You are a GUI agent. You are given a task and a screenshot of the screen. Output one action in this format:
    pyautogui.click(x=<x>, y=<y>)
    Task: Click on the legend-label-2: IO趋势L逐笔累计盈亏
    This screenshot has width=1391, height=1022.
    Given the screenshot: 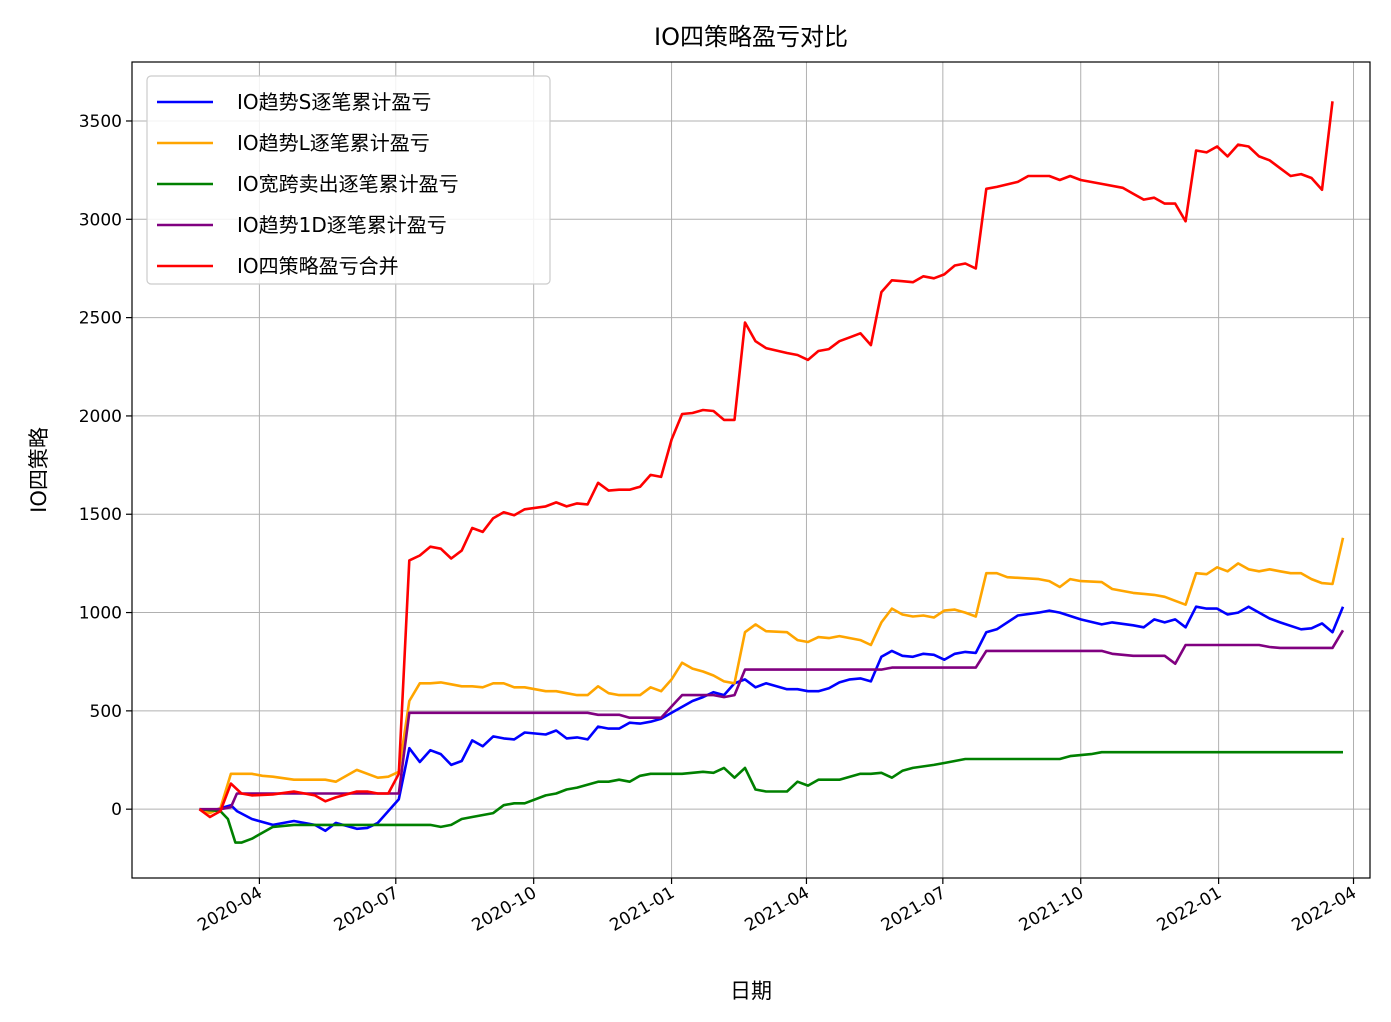 What is the action you would take?
    pyautogui.click(x=333, y=143)
    